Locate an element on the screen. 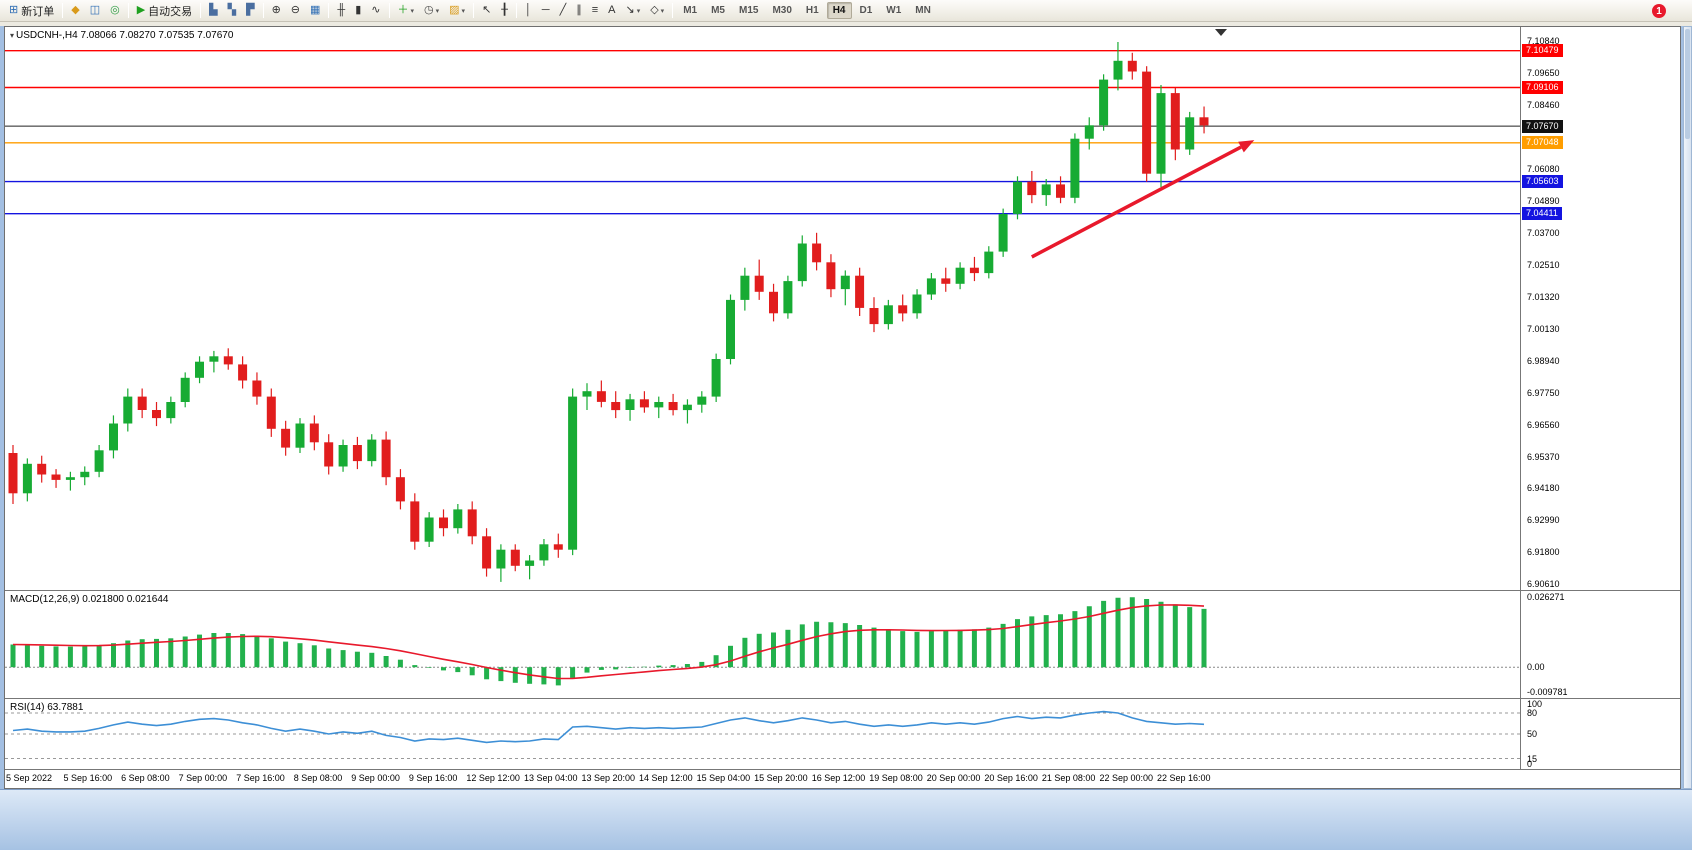 This screenshot has width=1692, height=850. vertical-line-icon: │ is located at coordinates (528, 10).